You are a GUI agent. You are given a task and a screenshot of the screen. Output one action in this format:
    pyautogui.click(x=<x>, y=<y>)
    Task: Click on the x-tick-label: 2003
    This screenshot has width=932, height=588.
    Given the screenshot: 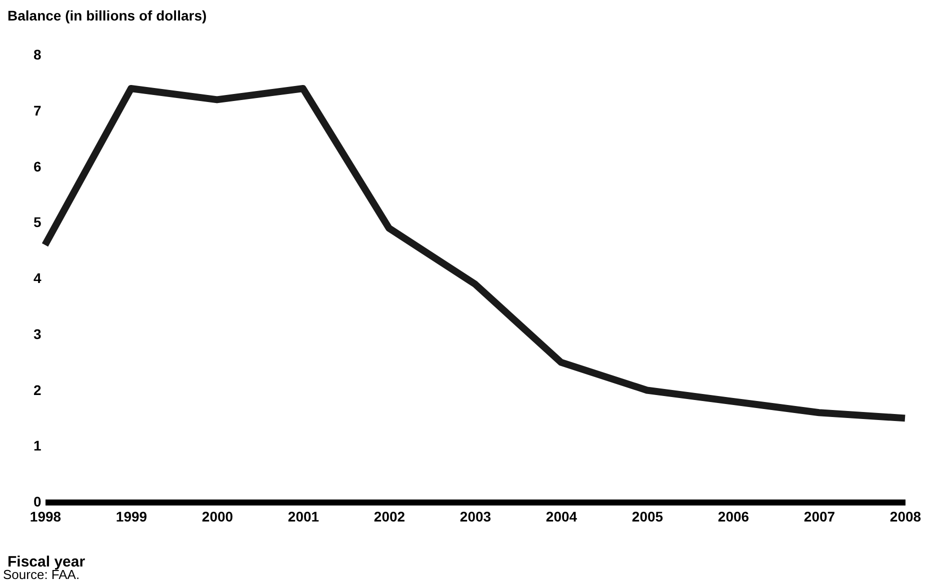 What is the action you would take?
    pyautogui.click(x=476, y=516)
    